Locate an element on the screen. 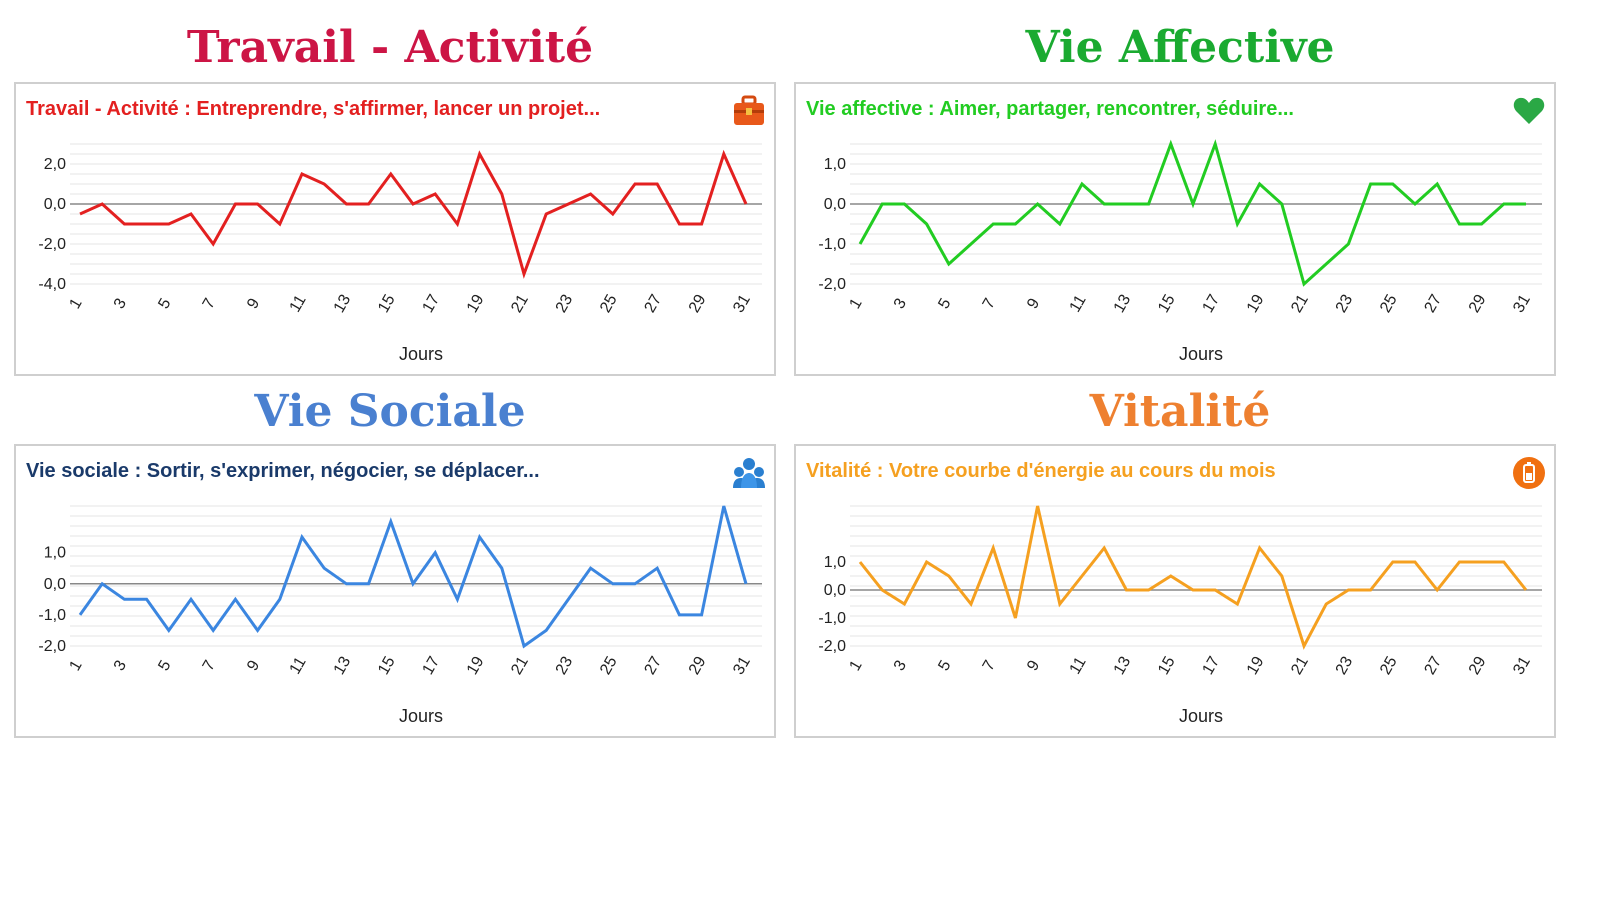 This screenshot has height=903, width=1600. panel-heading-vitalite: Vitalité is located at coordinates (1180, 411).